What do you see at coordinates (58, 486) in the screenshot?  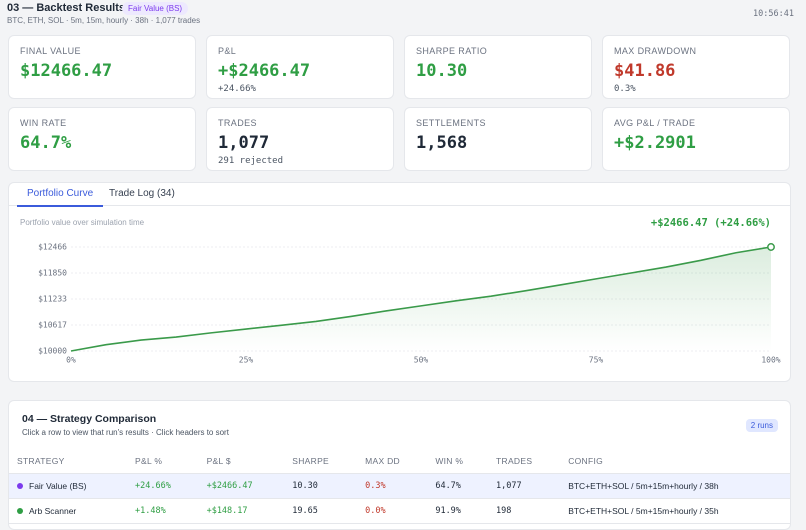 I see `cell-text: Fair Value (BS)` at bounding box center [58, 486].